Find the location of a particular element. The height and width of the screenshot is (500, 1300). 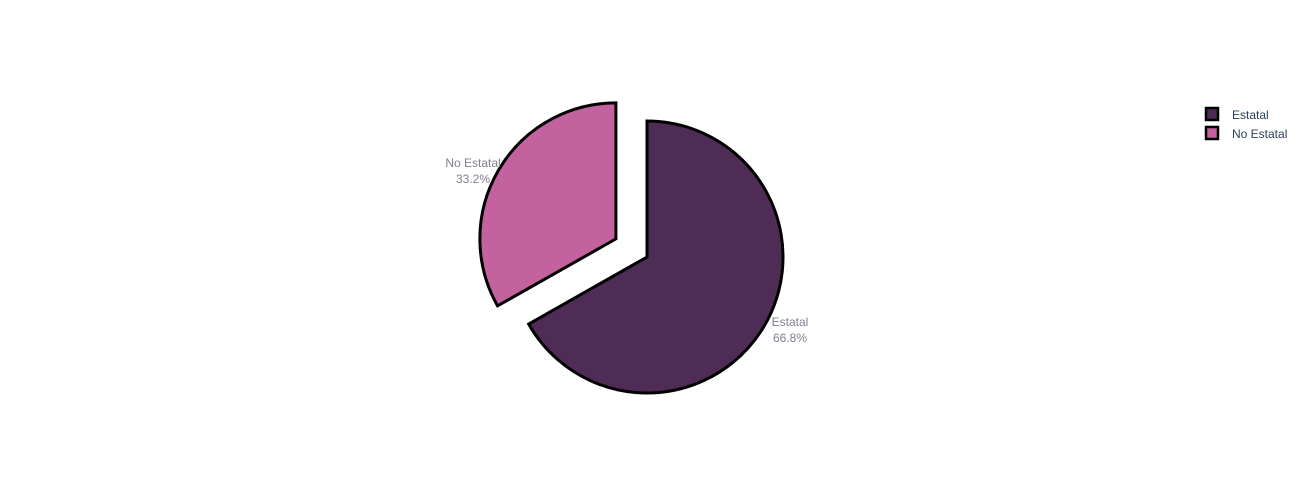

legend-label-no-estatal: No Estatal is located at coordinates (1259, 134).